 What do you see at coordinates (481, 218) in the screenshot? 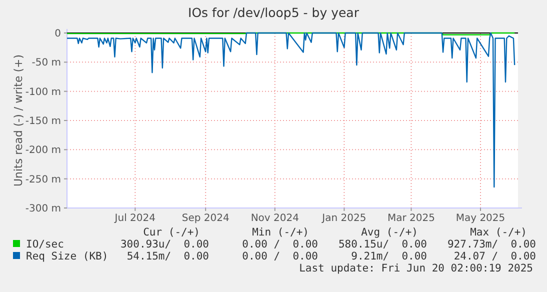
I see `x-tick-label: May 2025` at bounding box center [481, 218].